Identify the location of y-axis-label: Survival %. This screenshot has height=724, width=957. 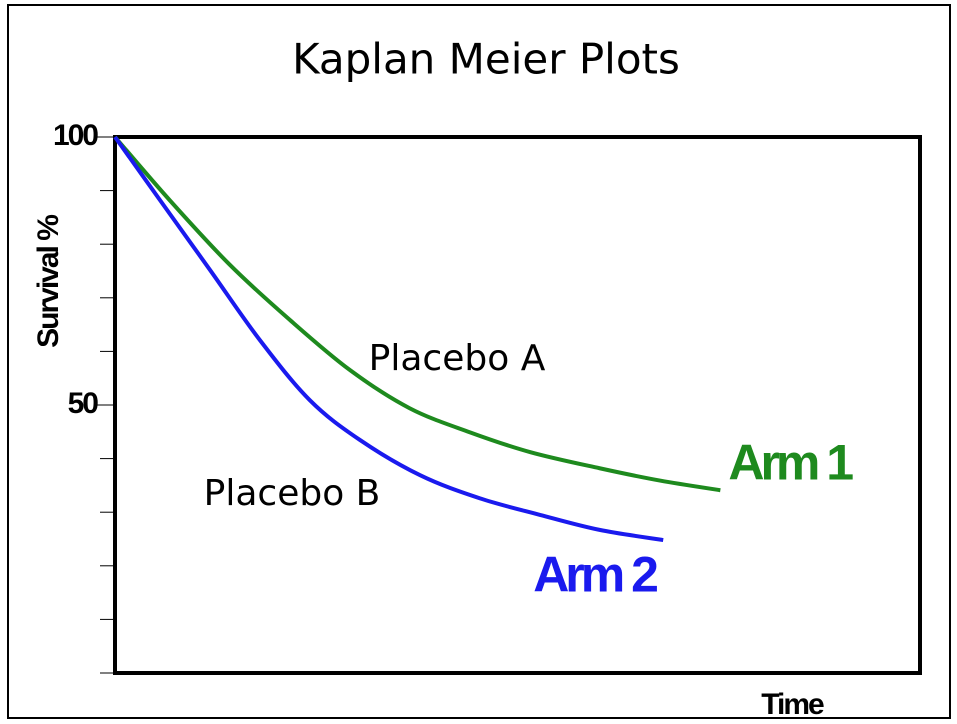
(48, 281).